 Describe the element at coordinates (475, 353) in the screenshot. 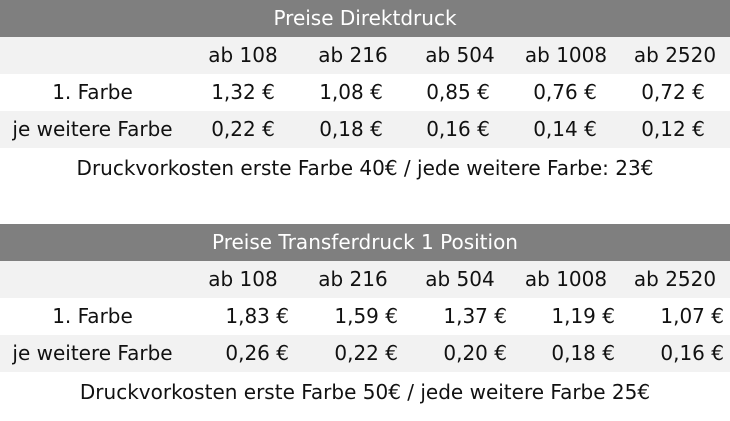

I see `price-cell: 0,20 €` at that location.